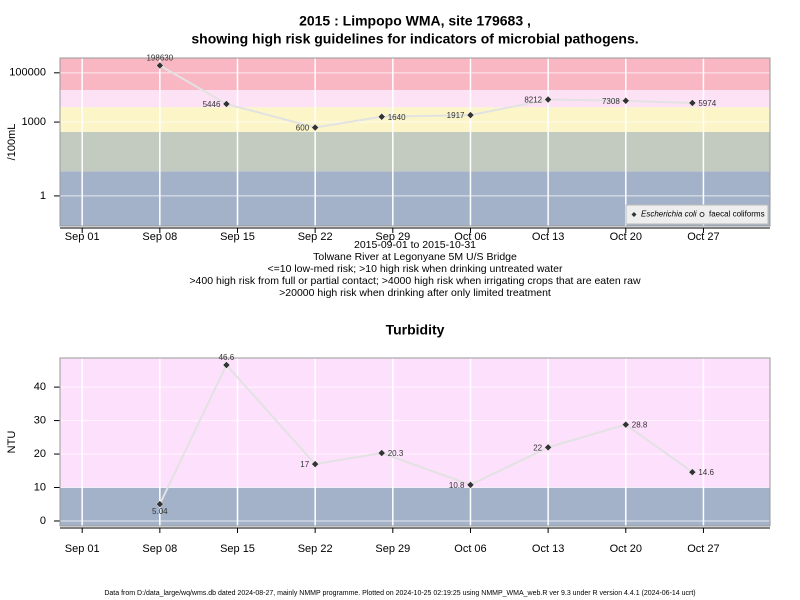 This screenshot has width=800, height=600. Describe the element at coordinates (737, 214) in the screenshot. I see `legend-label: faecal coliforms` at that location.